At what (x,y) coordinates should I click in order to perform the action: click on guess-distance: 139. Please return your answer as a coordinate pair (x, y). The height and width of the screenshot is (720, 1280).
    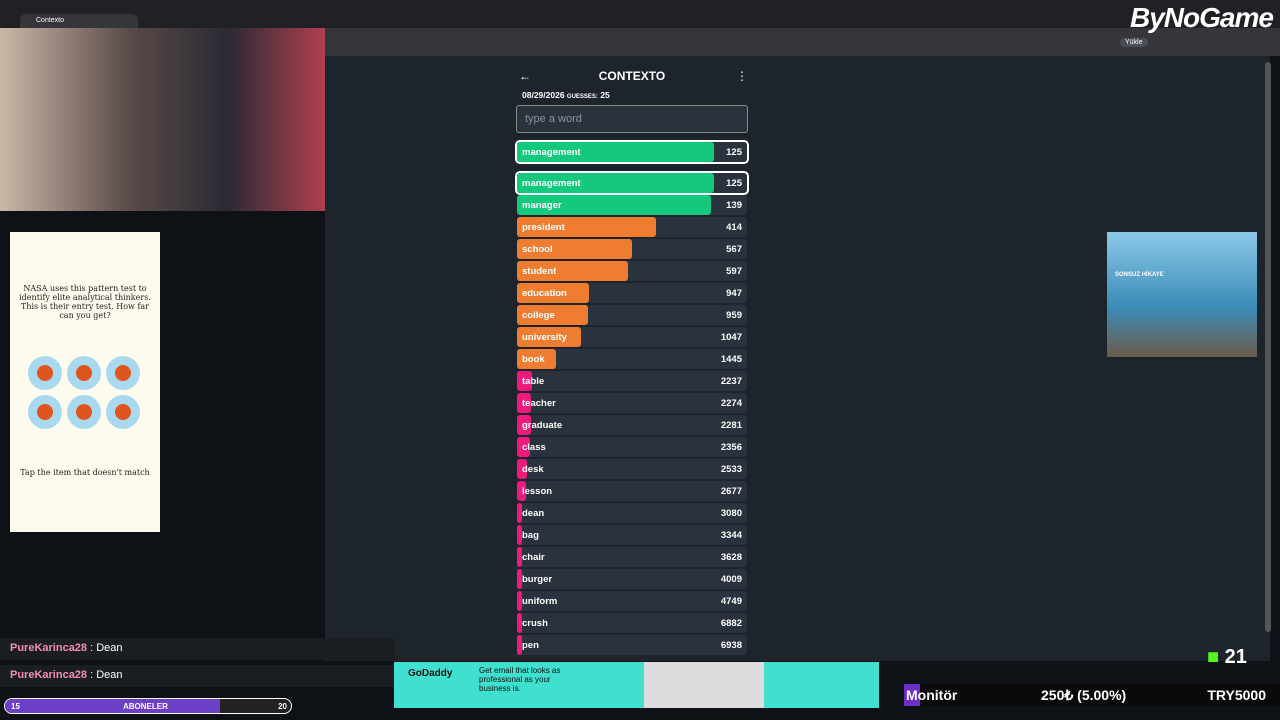
    Looking at the image, I should click on (734, 205).